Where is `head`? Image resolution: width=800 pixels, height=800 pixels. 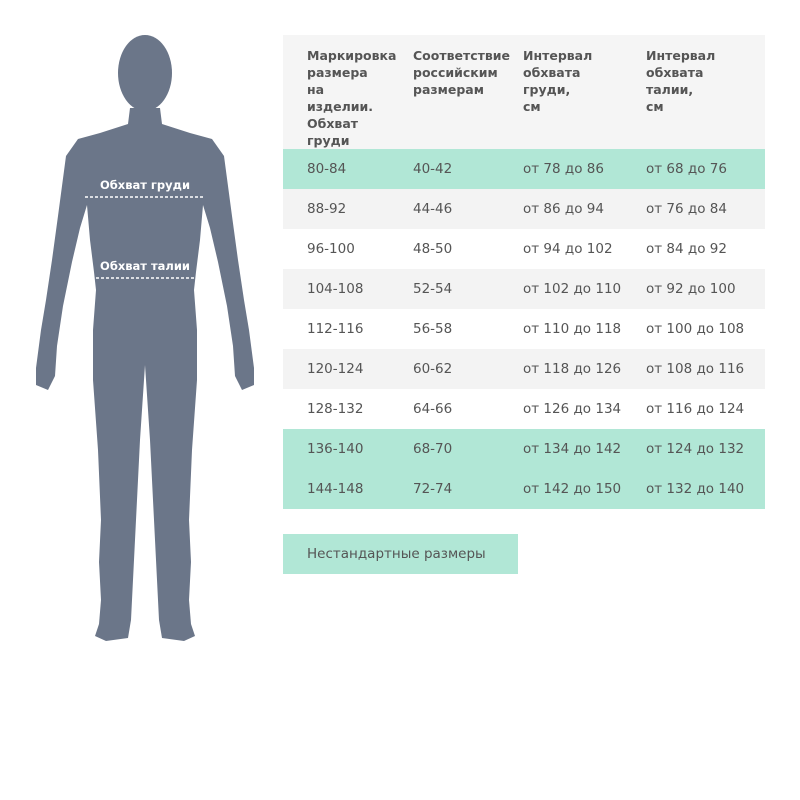 head is located at coordinates (145, 73).